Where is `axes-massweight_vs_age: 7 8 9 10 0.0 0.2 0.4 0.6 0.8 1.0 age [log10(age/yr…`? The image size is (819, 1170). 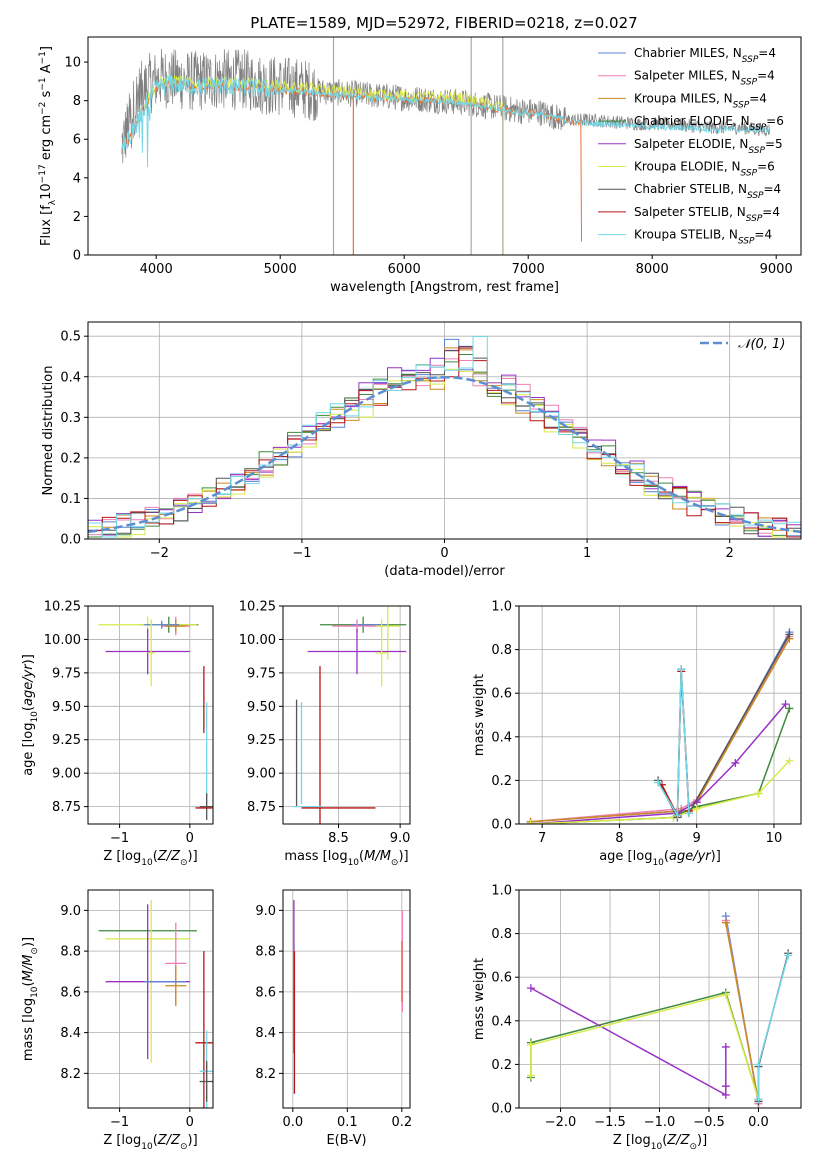
axes-massweight_vs_age: 7 8 9 10 0.0 0.2 0.4 0.6 0.8 1.0 age [log10(age/yr… is located at coordinates (637, 734).